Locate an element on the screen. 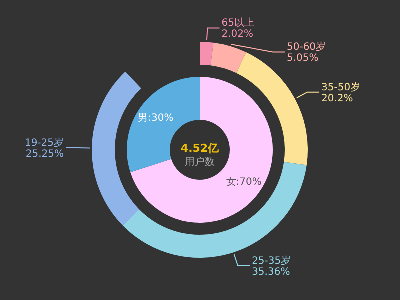 This screenshot has height=300, width=400. slice-label: 女:70% is located at coordinates (244, 182).